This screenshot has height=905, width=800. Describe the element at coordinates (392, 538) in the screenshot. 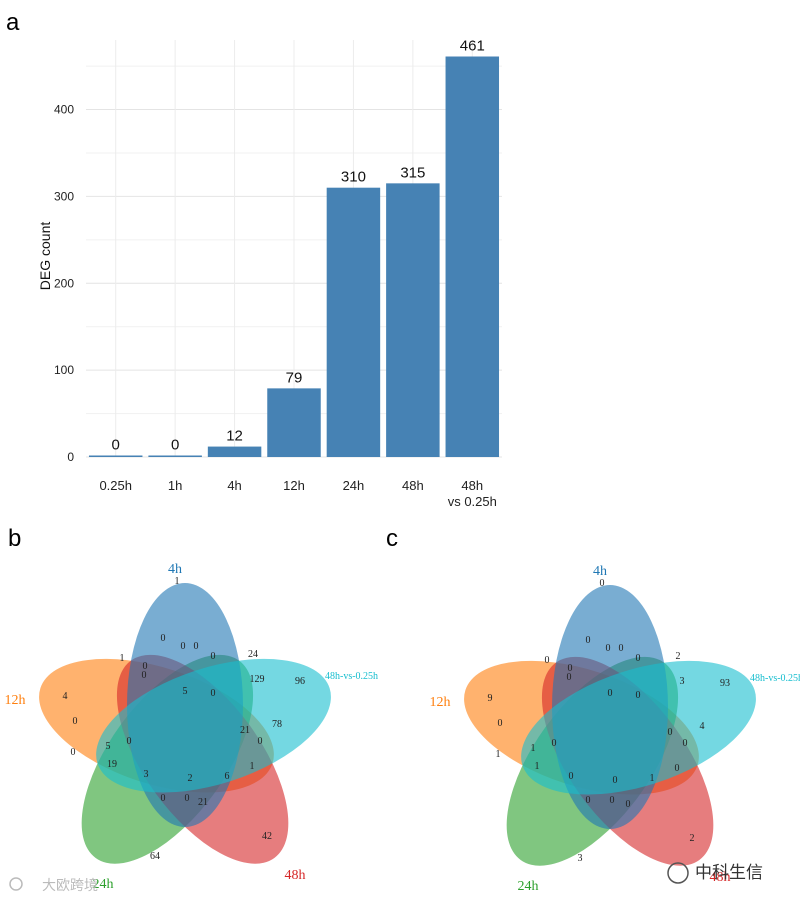

I see `panel-label-c: c` at that location.